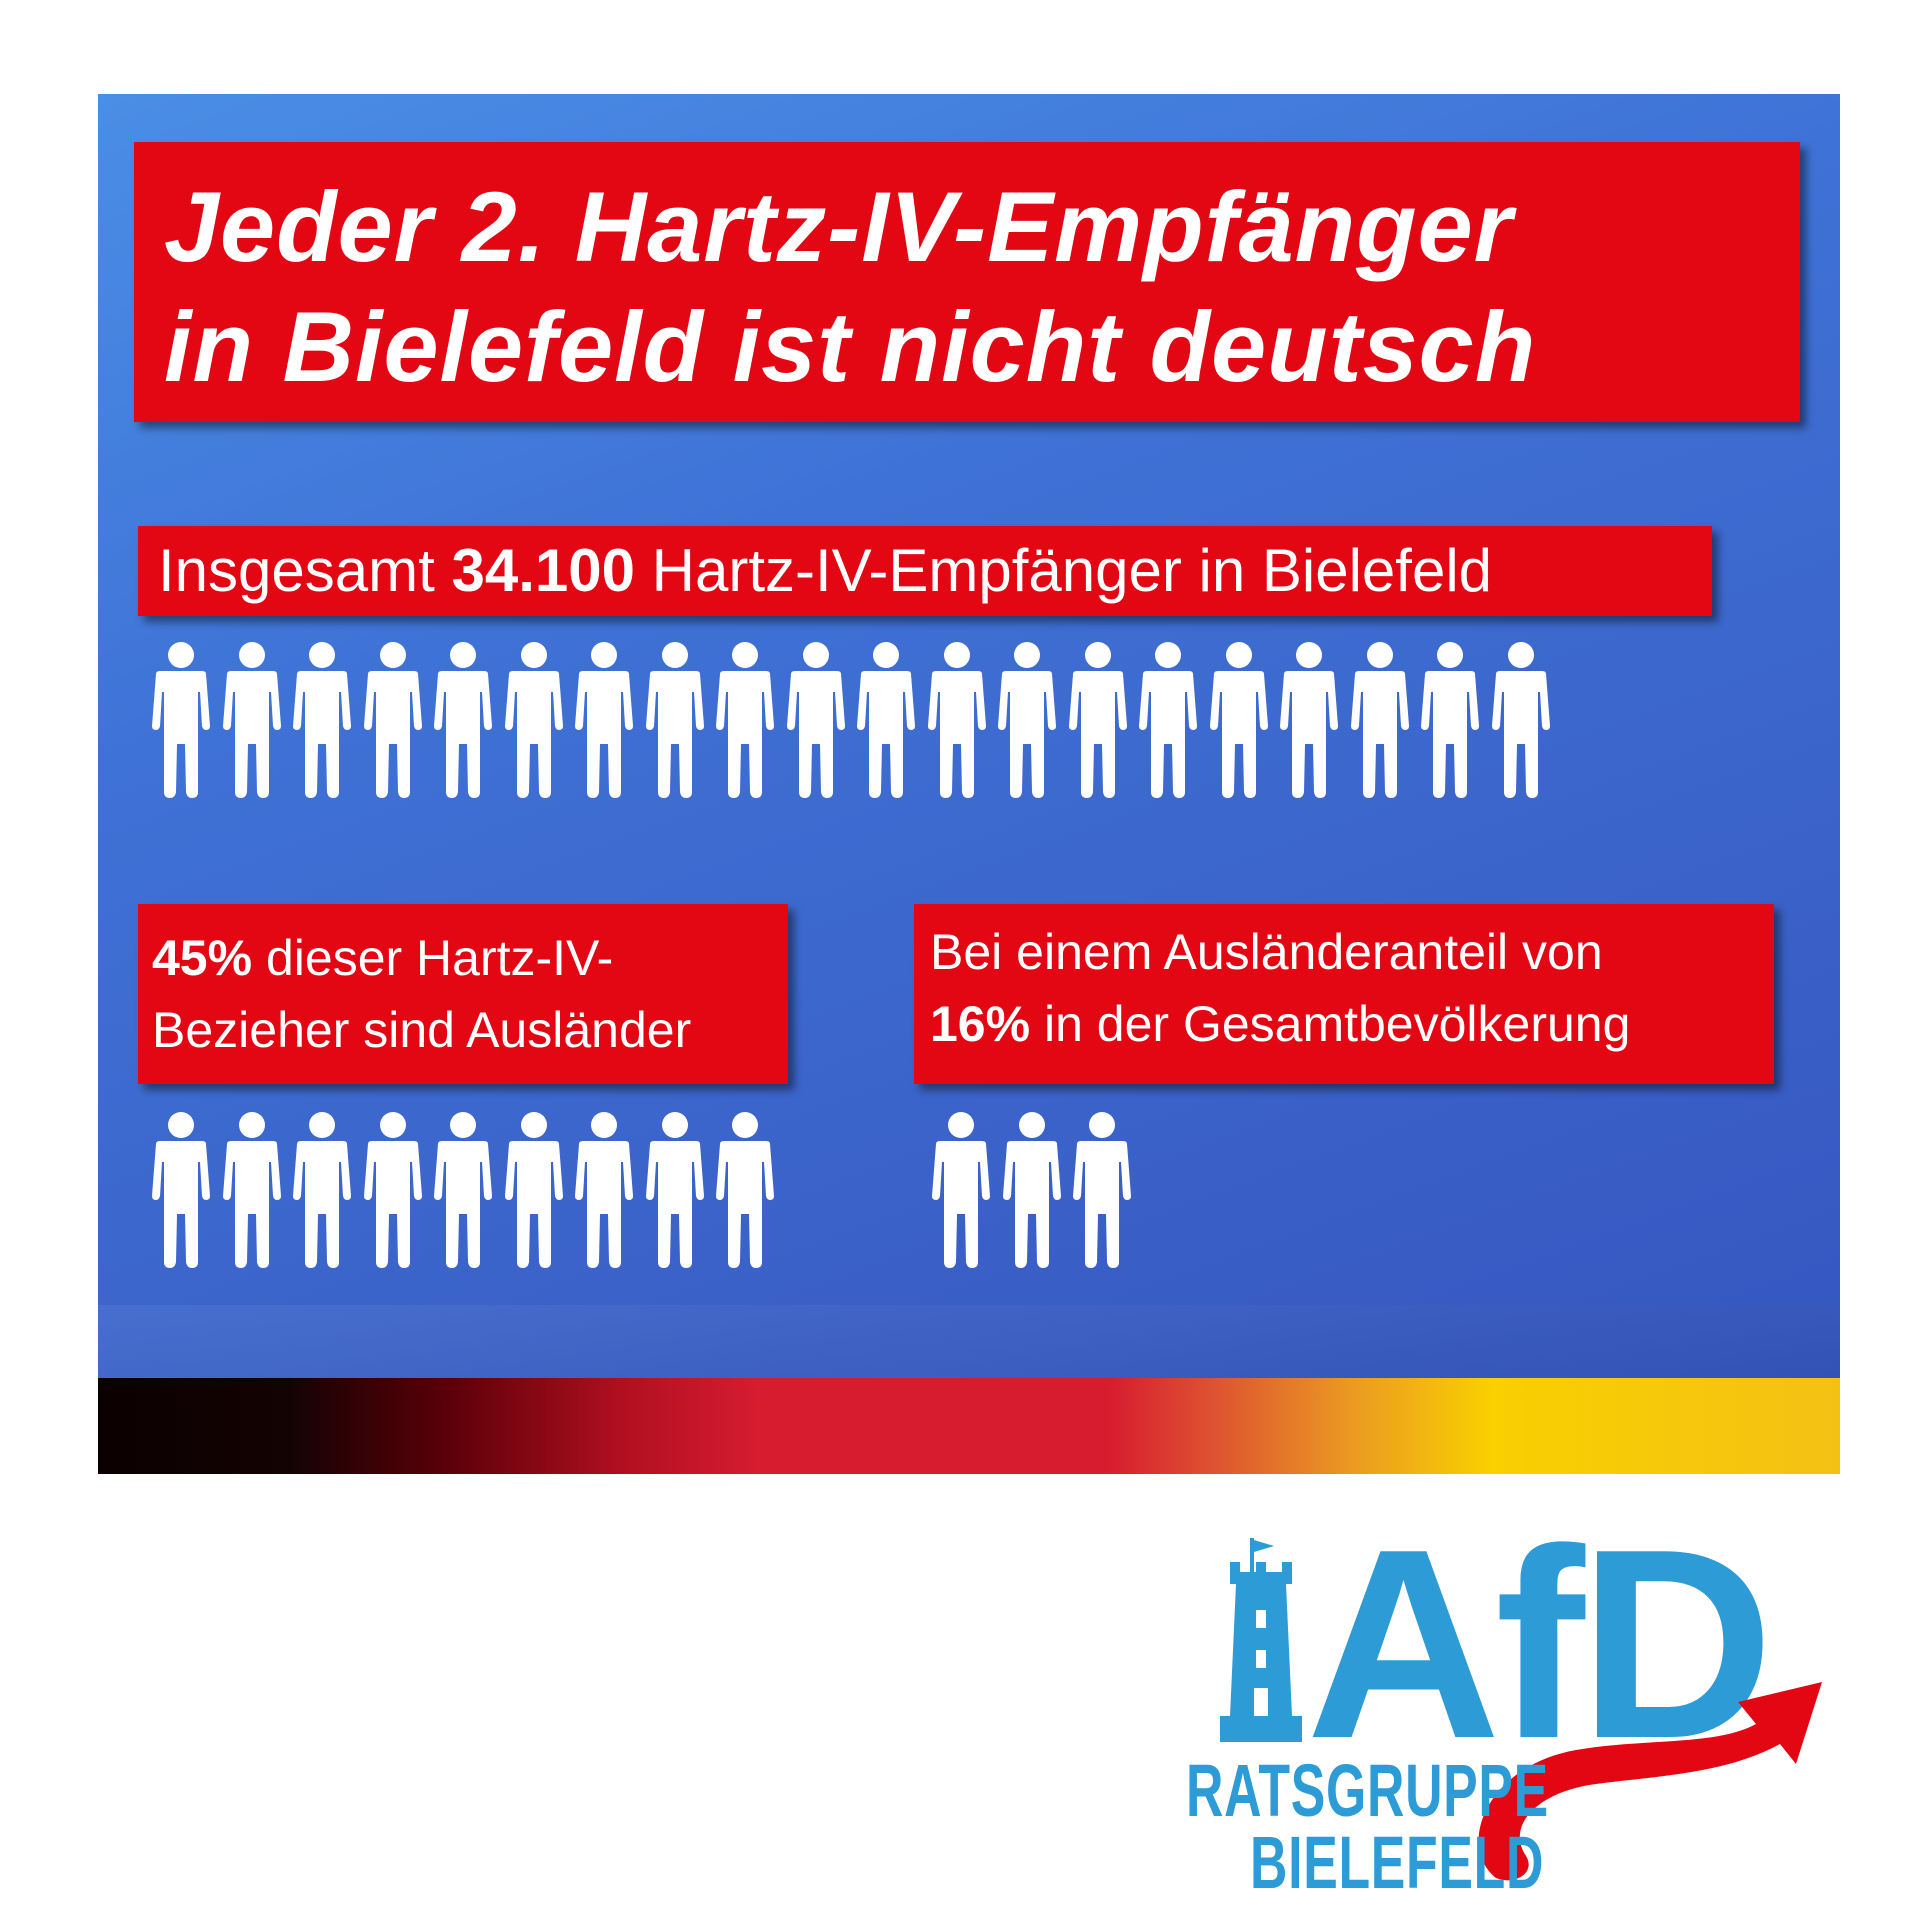  Describe the element at coordinates (969, 1345) in the screenshot. I see `panel-shine` at that location.